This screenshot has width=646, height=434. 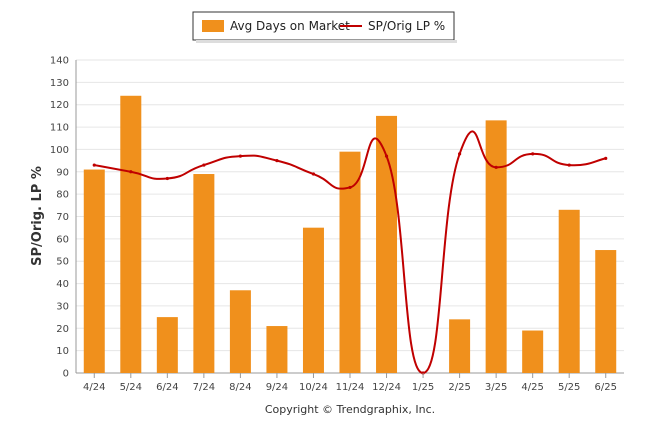 I want to click on copyright-footer: Copyright © Trendgraphix, Inc., so click(x=350, y=409).